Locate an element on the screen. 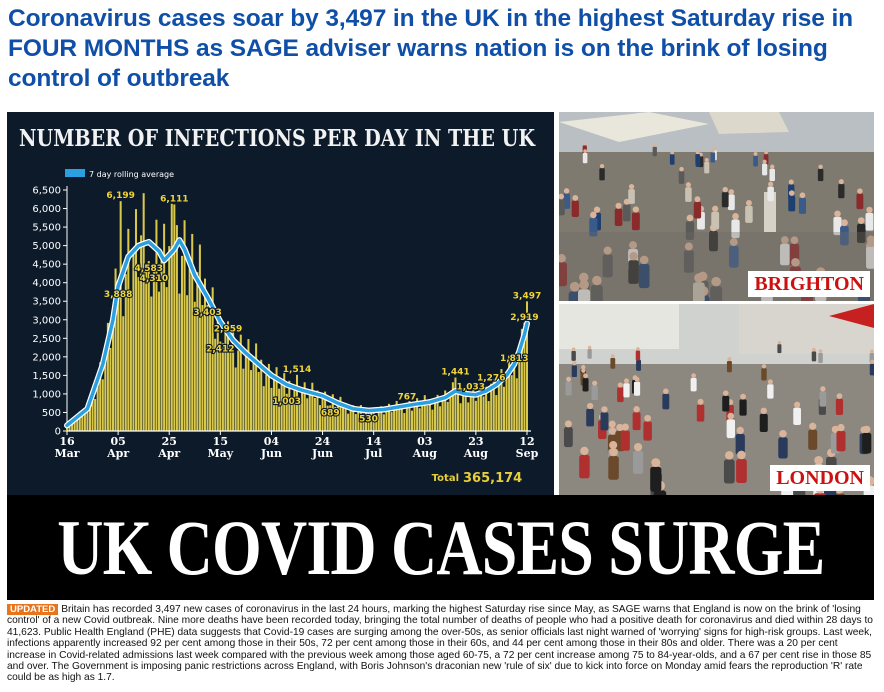  photo-label-brighton: BRIGHTON is located at coordinates (809, 284).